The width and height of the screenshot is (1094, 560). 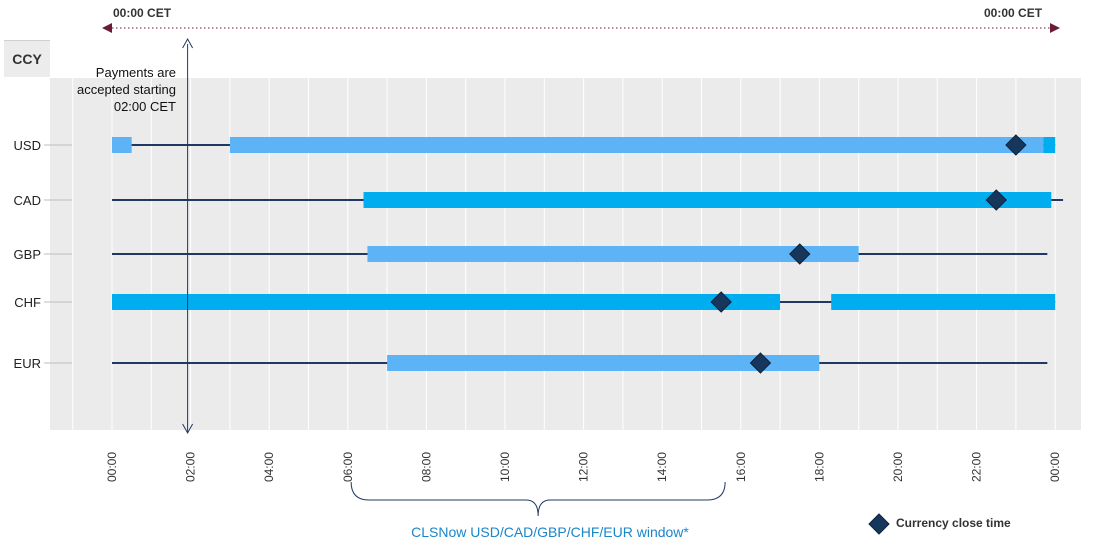 What do you see at coordinates (584, 467) in the screenshot?
I see `x-tick-label: 12:00` at bounding box center [584, 467].